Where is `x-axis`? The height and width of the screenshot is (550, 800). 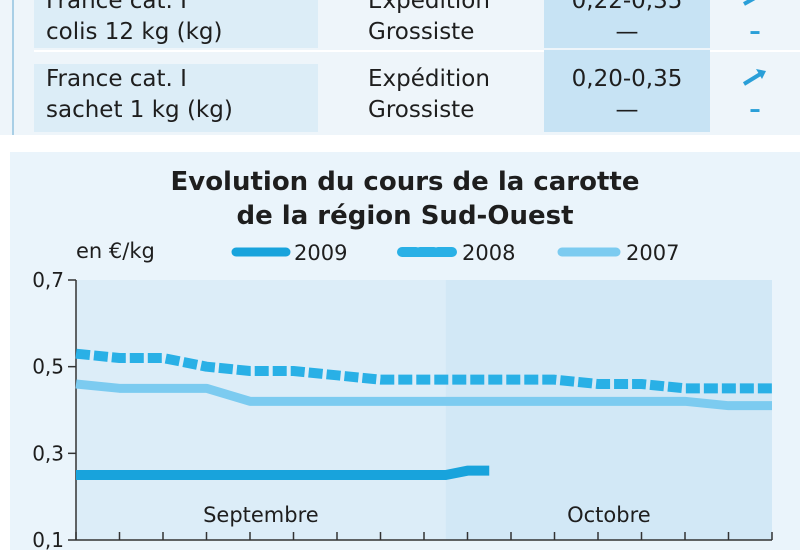 x-axis is located at coordinates (424, 536).